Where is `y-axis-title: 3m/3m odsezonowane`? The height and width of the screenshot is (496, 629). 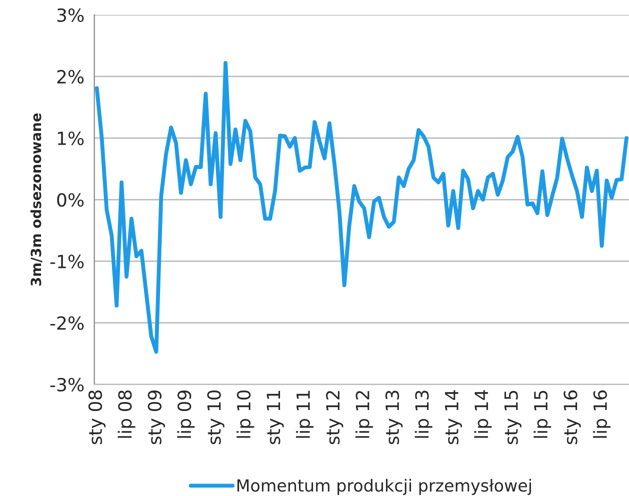
y-axis-title: 3m/3m odsezonowane is located at coordinates (36, 199).